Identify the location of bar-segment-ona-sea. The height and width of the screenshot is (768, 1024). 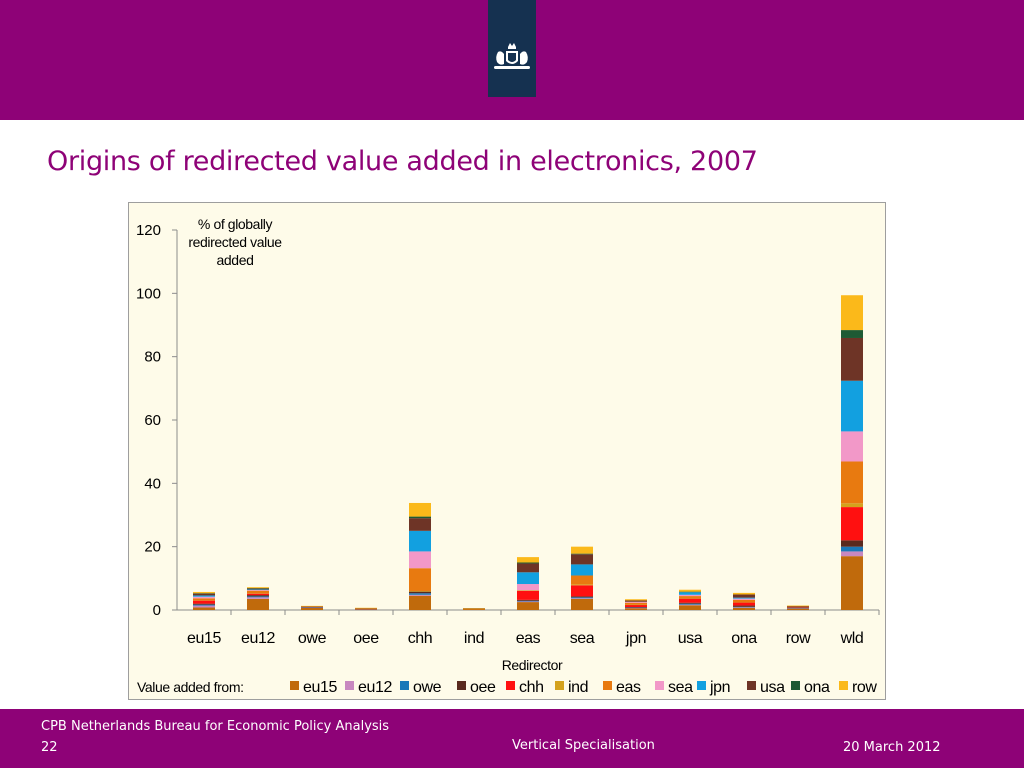
(744, 599).